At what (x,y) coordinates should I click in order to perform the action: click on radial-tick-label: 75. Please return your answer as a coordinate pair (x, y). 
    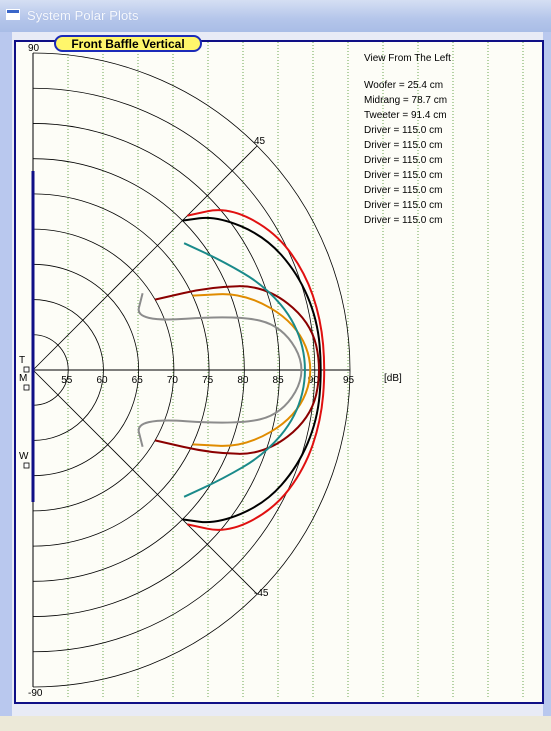
    Looking at the image, I should click on (208, 380).